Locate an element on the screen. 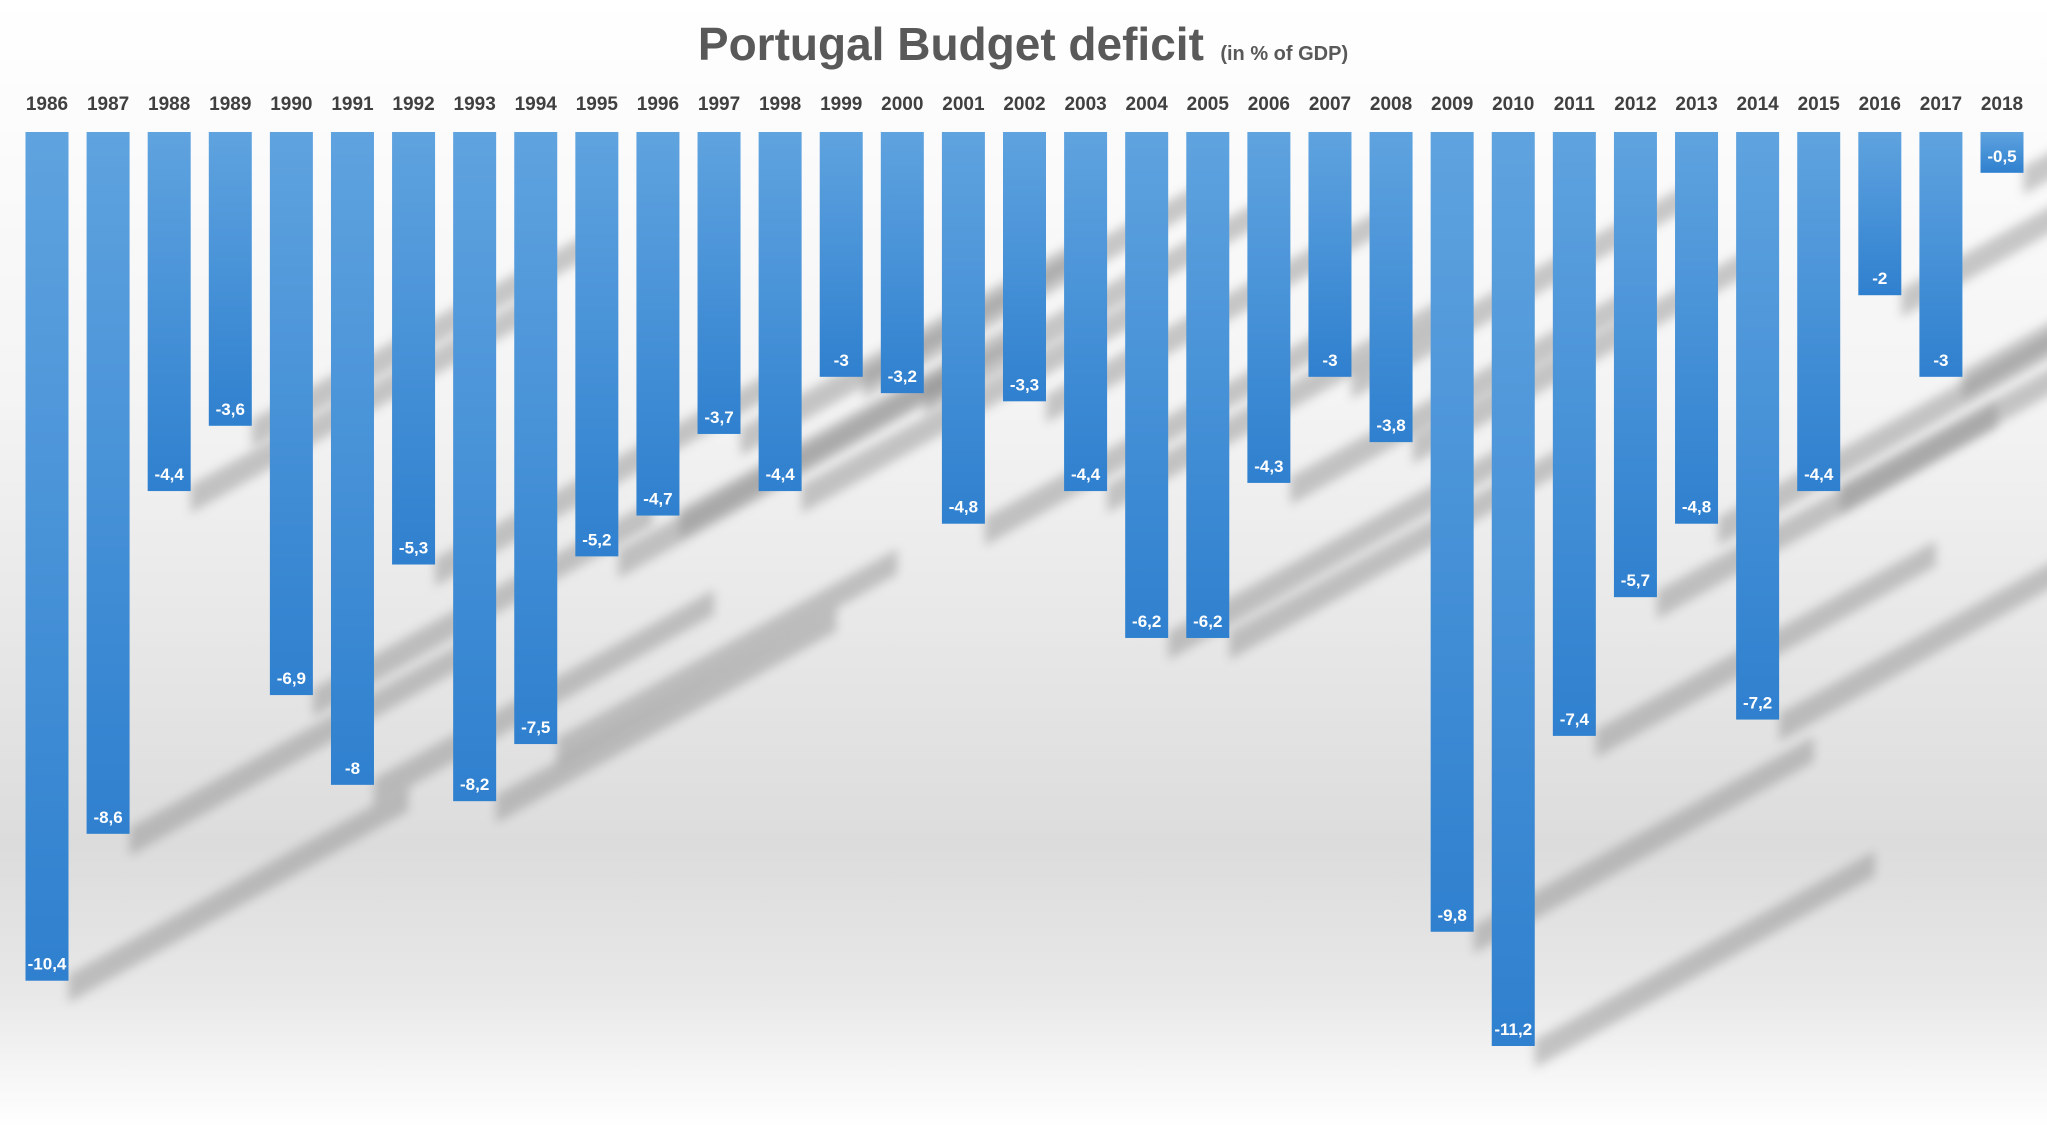 This screenshot has height=1128, width=2047. data-label-1998: -4,4 is located at coordinates (780, 474).